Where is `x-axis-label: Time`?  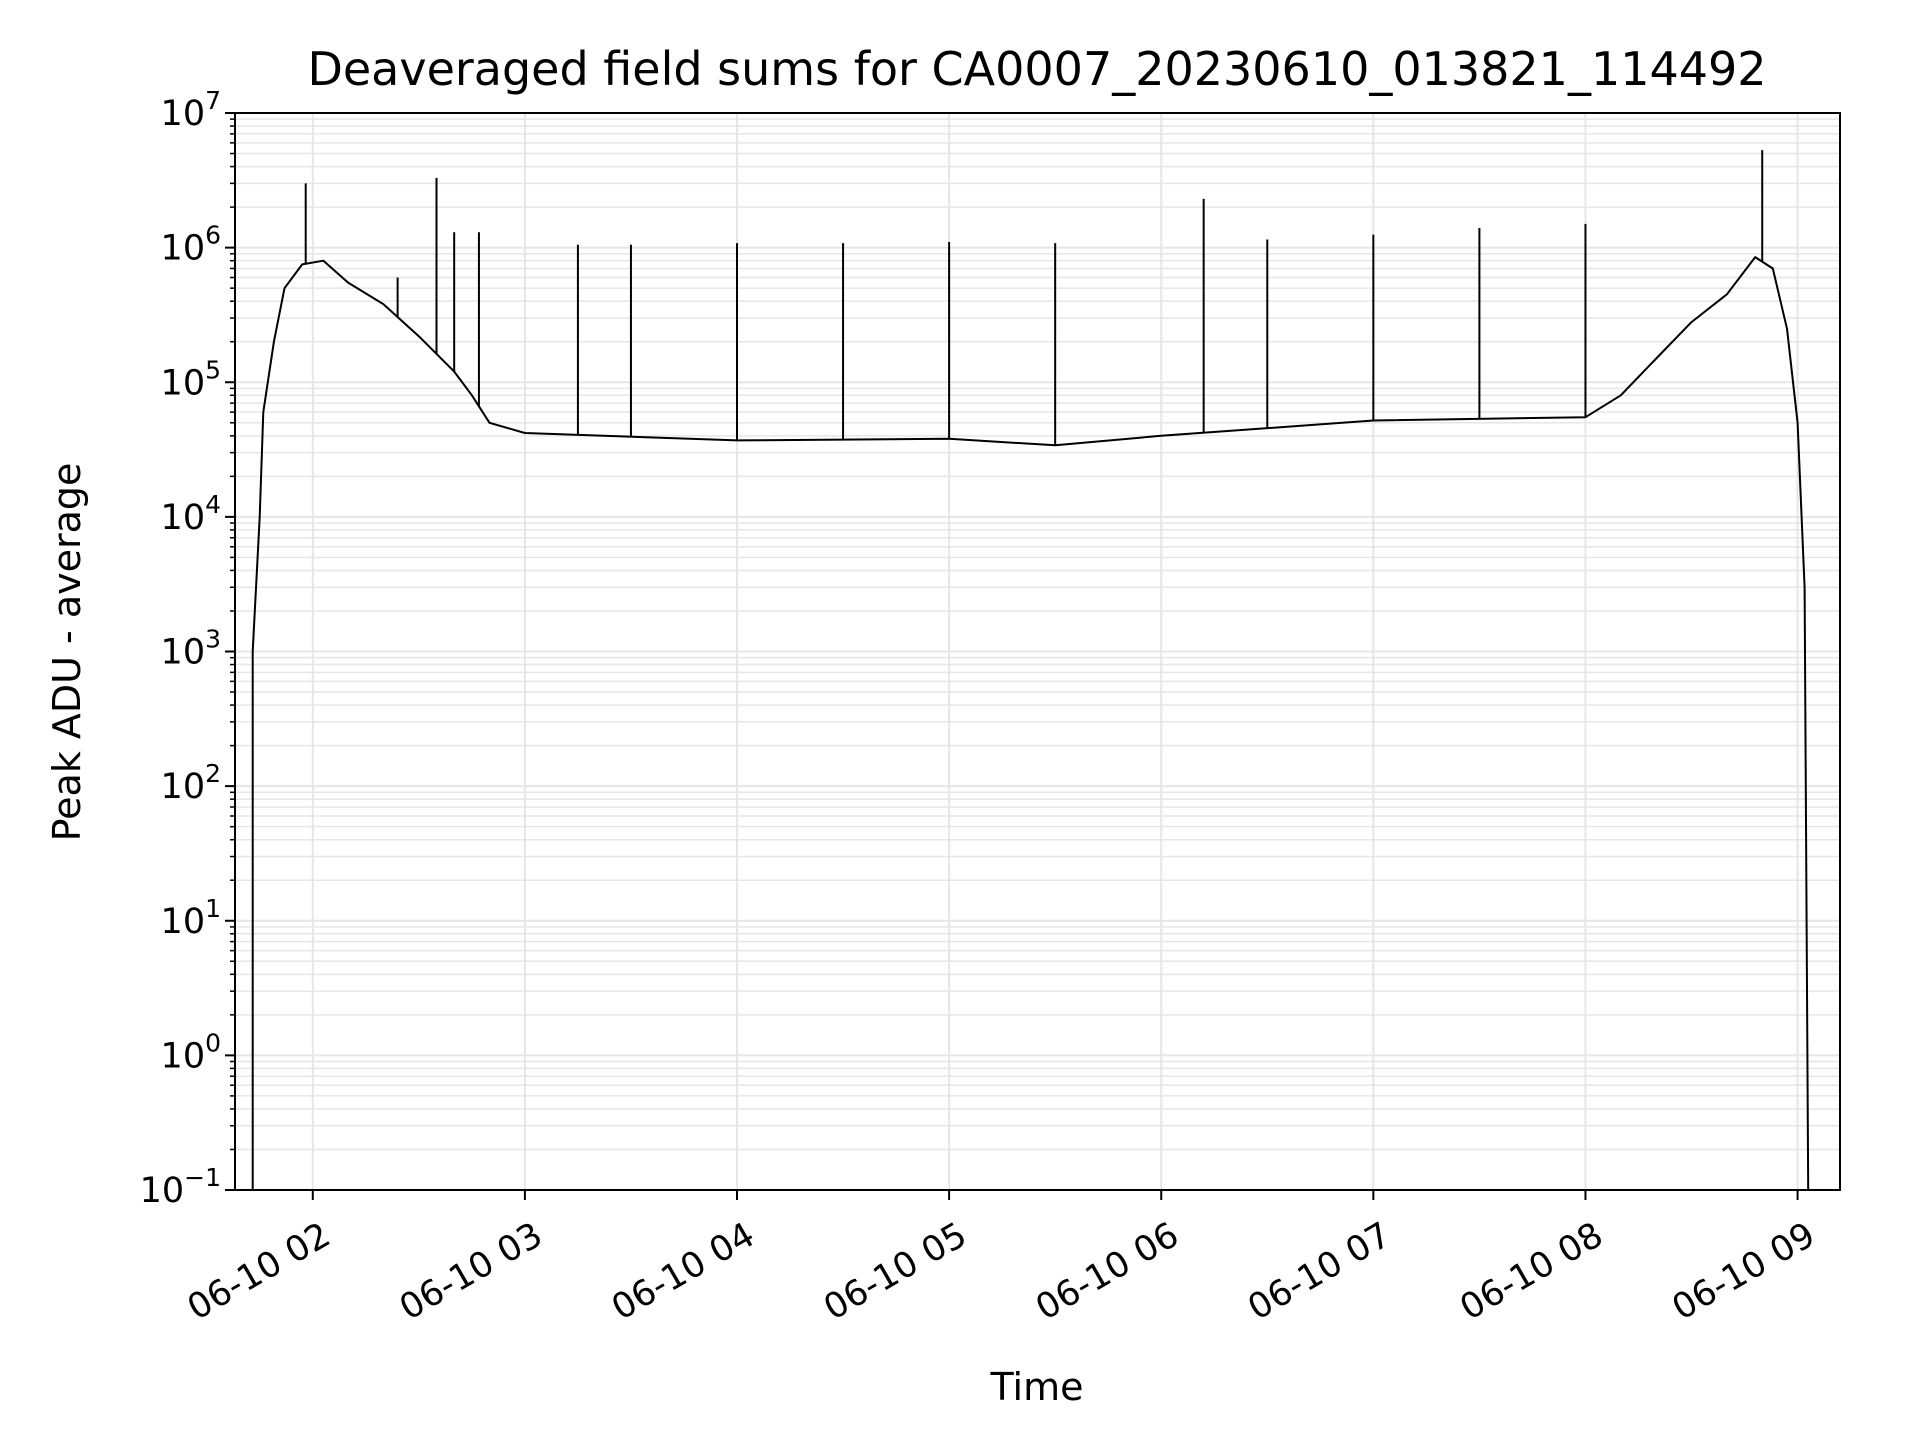 x-axis-label: Time is located at coordinates (1037, 1387).